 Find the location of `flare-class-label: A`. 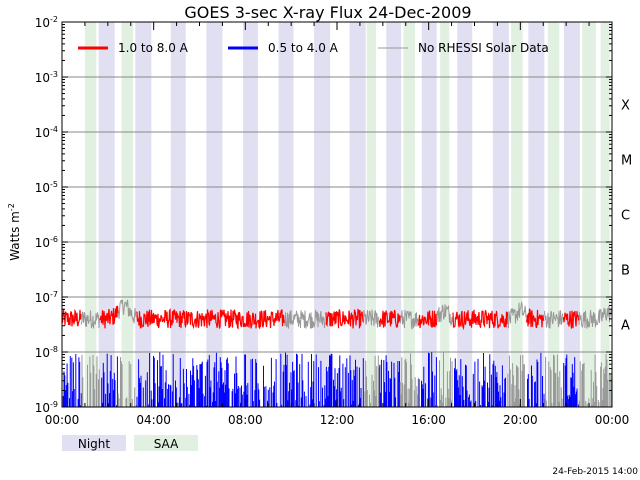

flare-class-label: A is located at coordinates (625, 326).